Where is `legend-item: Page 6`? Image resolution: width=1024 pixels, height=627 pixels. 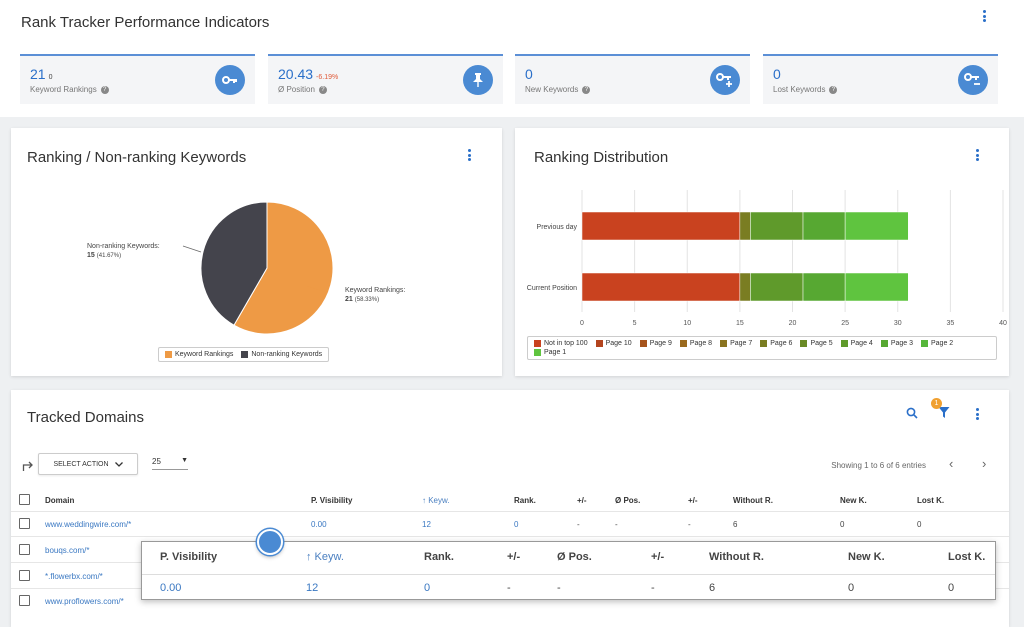 legend-item: Page 6 is located at coordinates (776, 343).